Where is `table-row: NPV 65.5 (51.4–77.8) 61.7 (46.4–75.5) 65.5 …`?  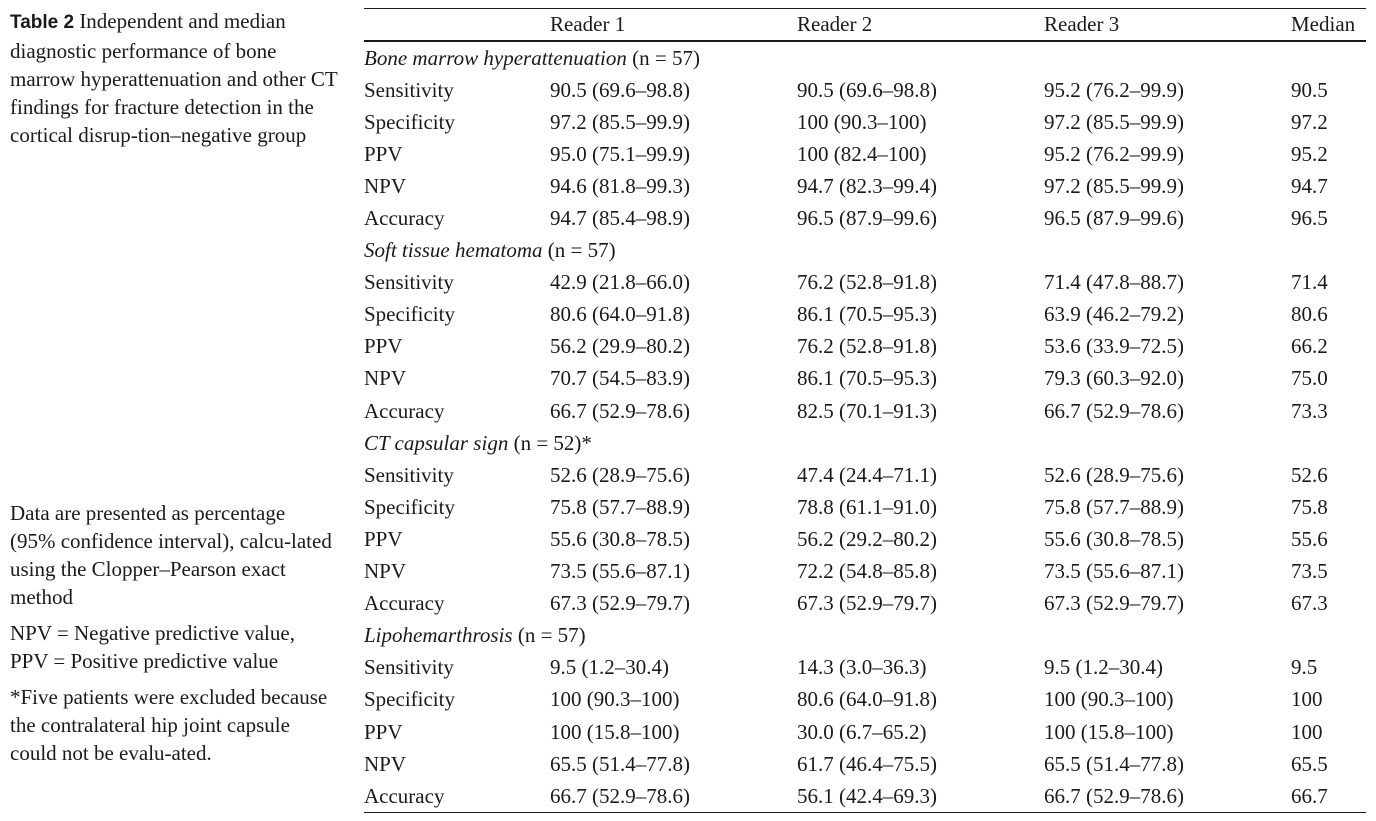 table-row: NPV 65.5 (51.4–77.8) 61.7 (46.4–75.5) 65.5 … is located at coordinates (865, 764).